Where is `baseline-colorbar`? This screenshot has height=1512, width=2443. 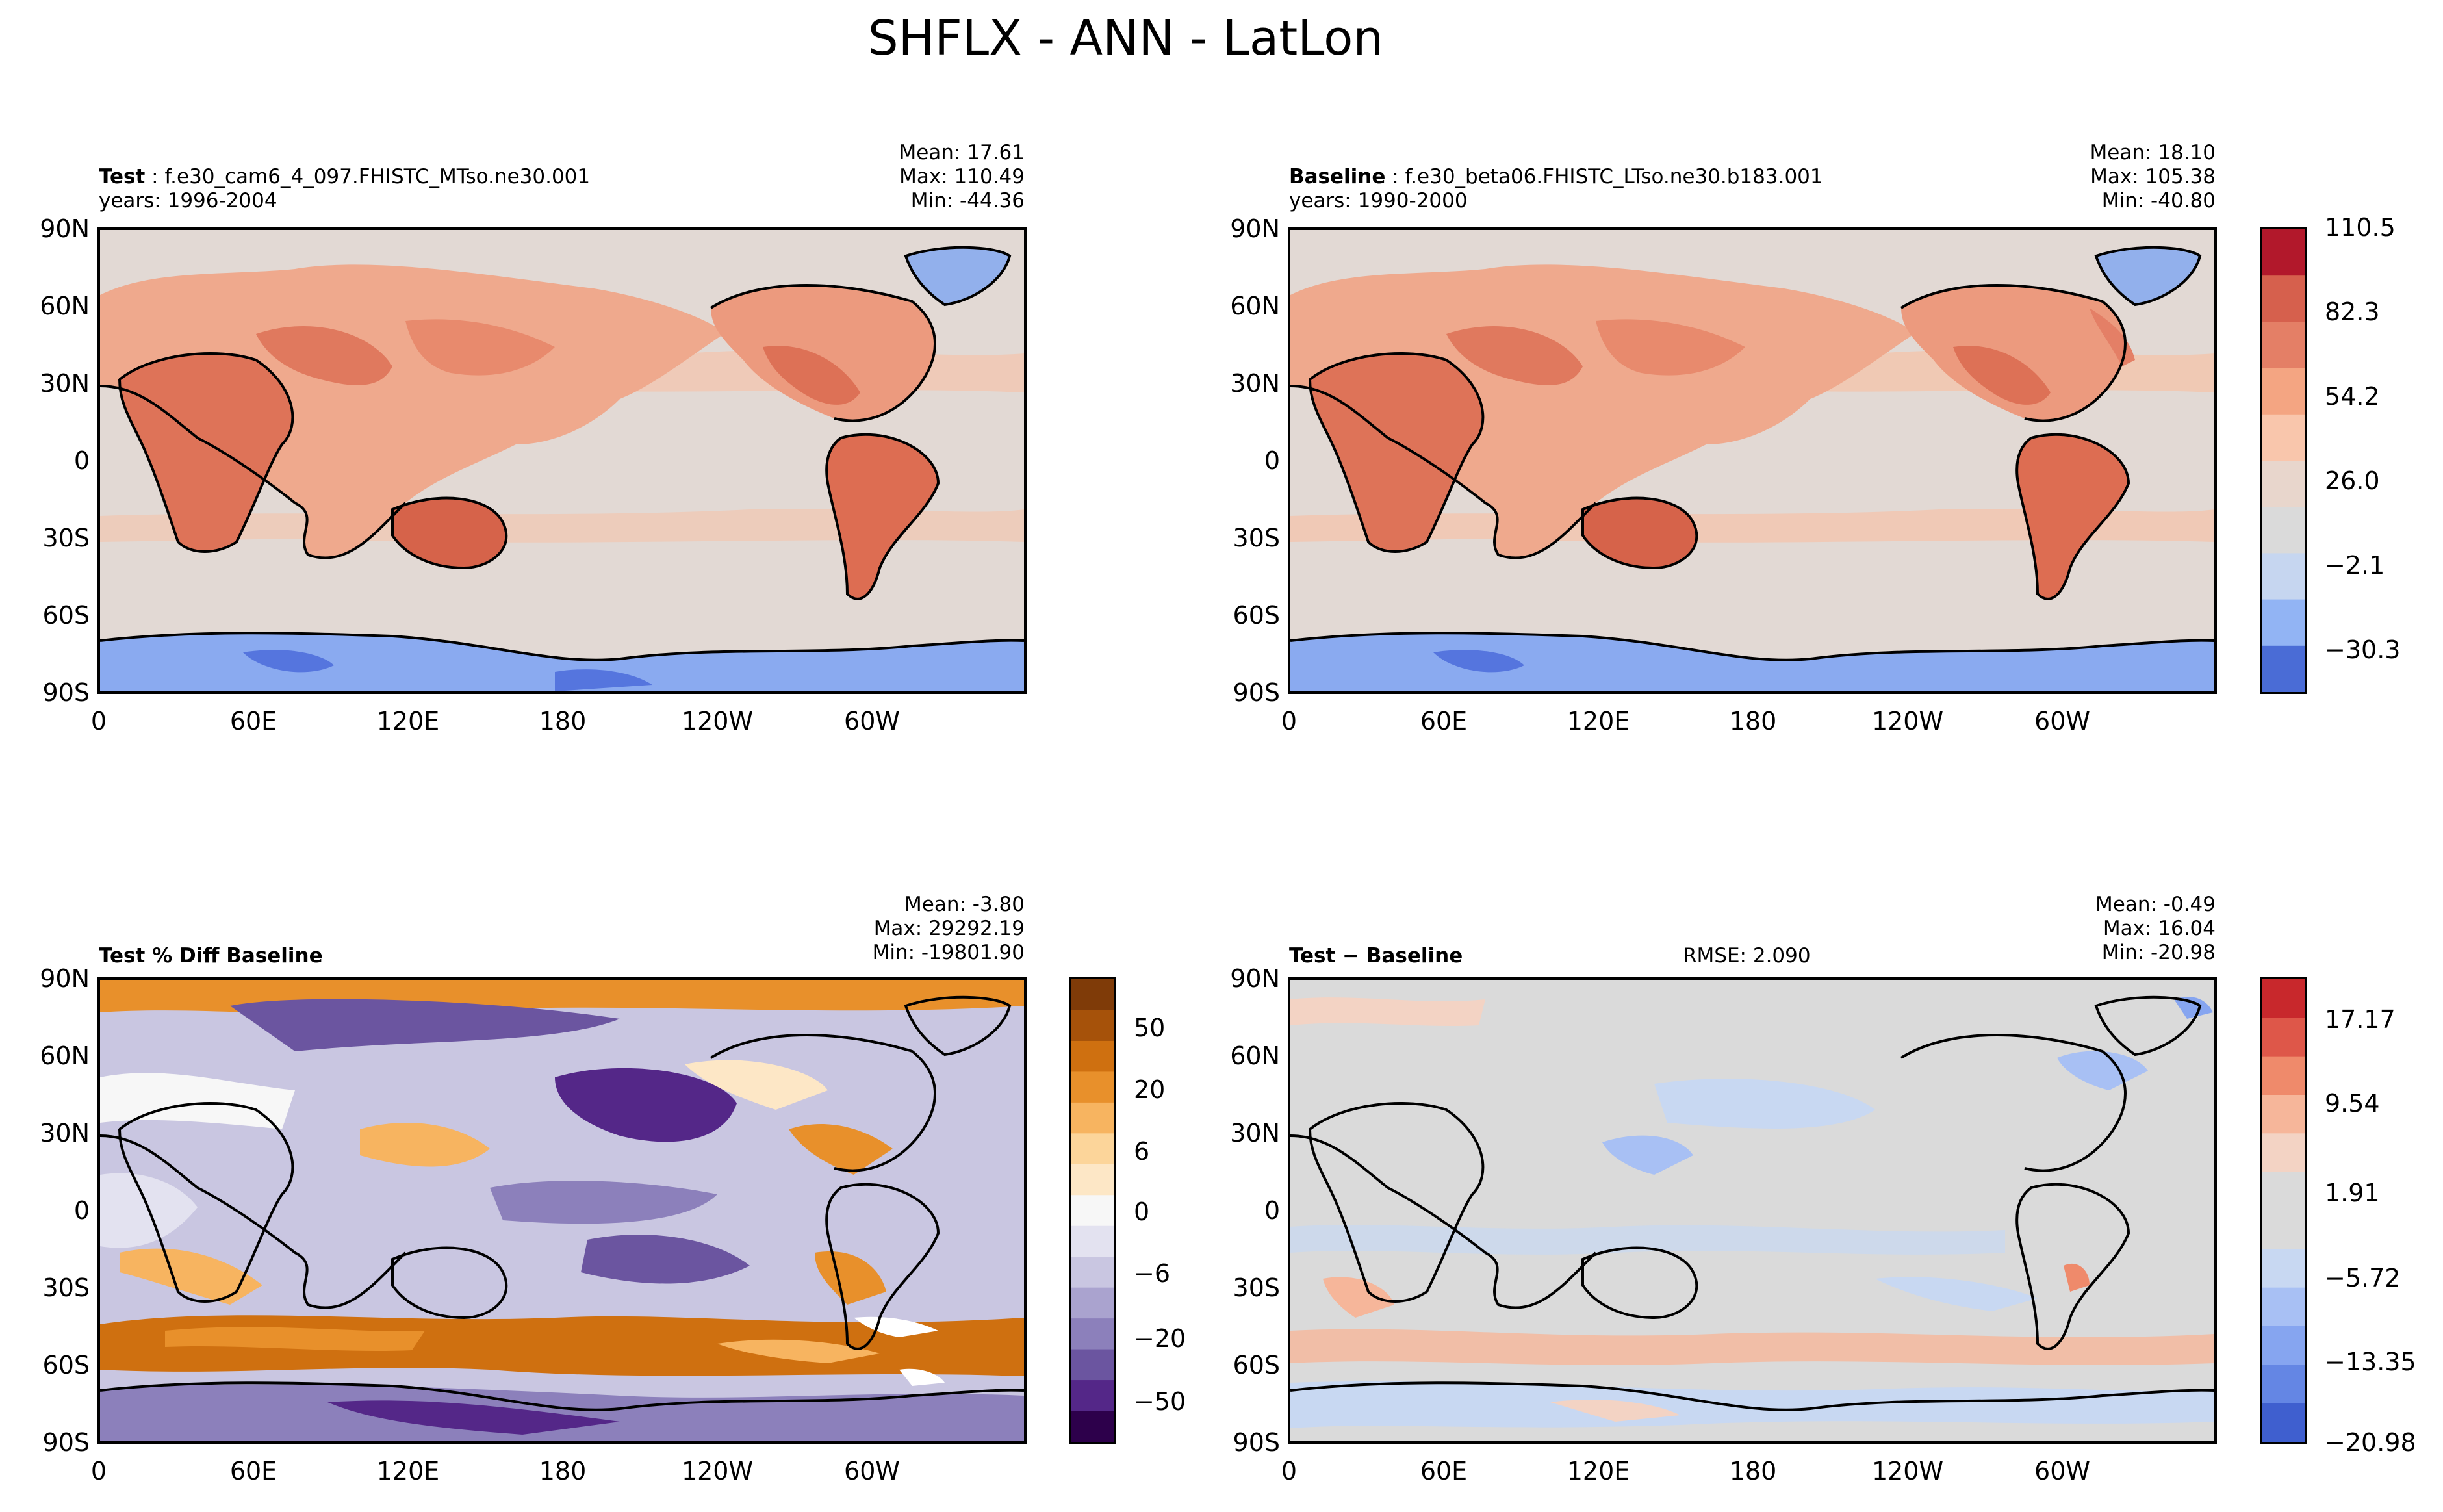
baseline-colorbar is located at coordinates (2283, 460).